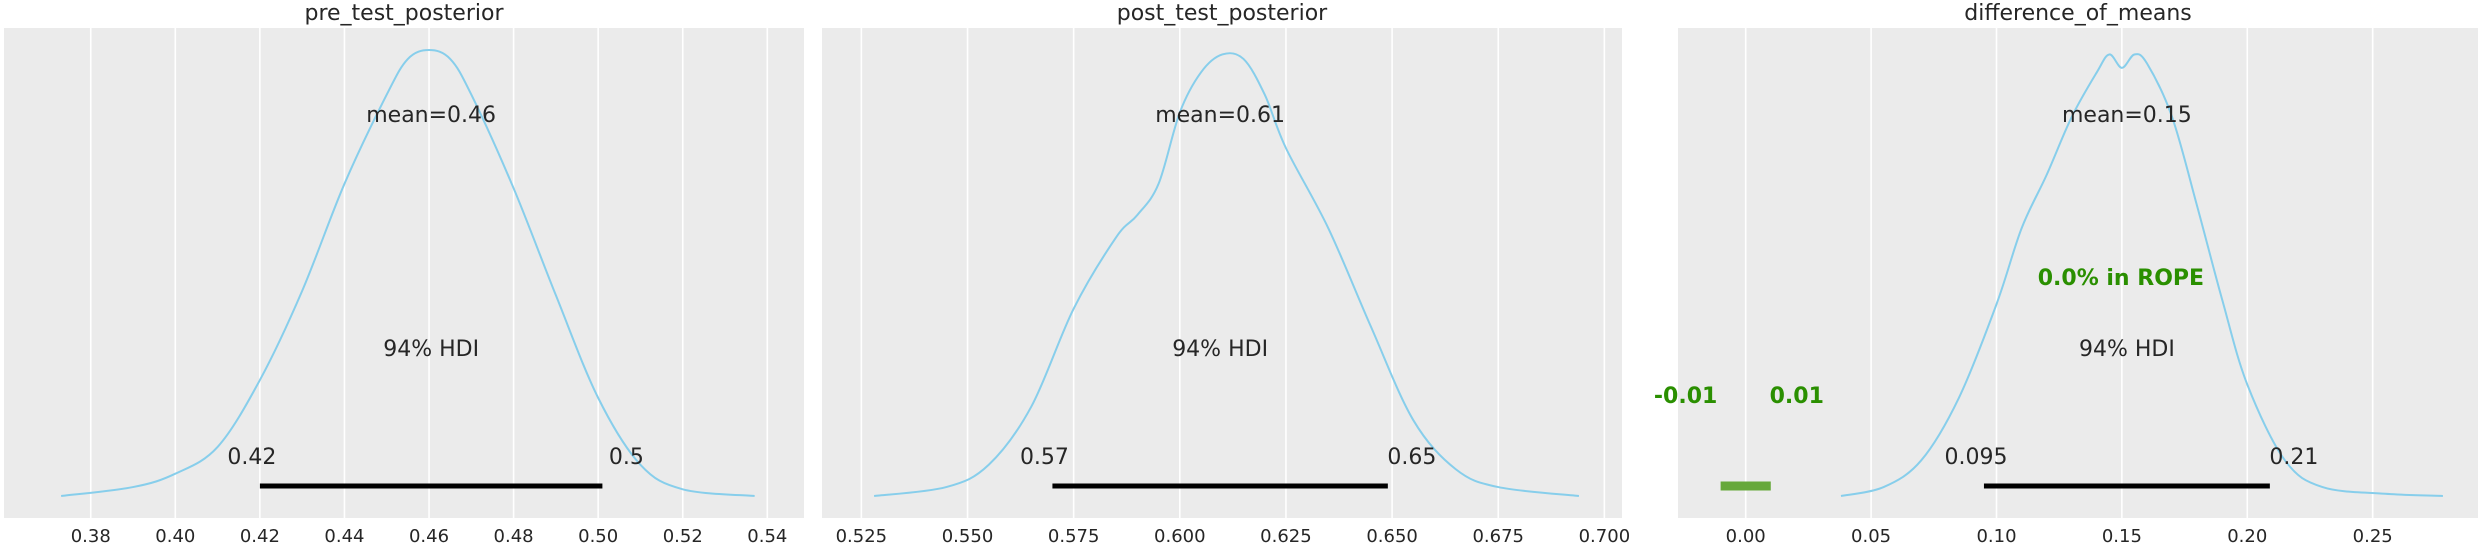 The height and width of the screenshot is (552, 2484). Describe the element at coordinates (260, 536) in the screenshot. I see `x-tick-label: 0.42` at that location.